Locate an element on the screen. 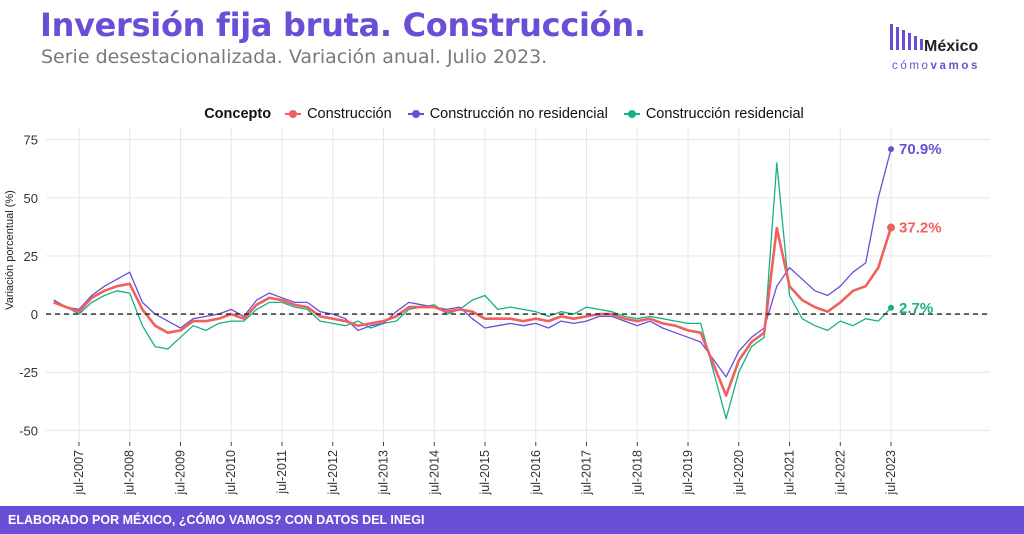 The image size is (1024, 534). x-tick-label: jul-2010 is located at coordinates (231, 473).